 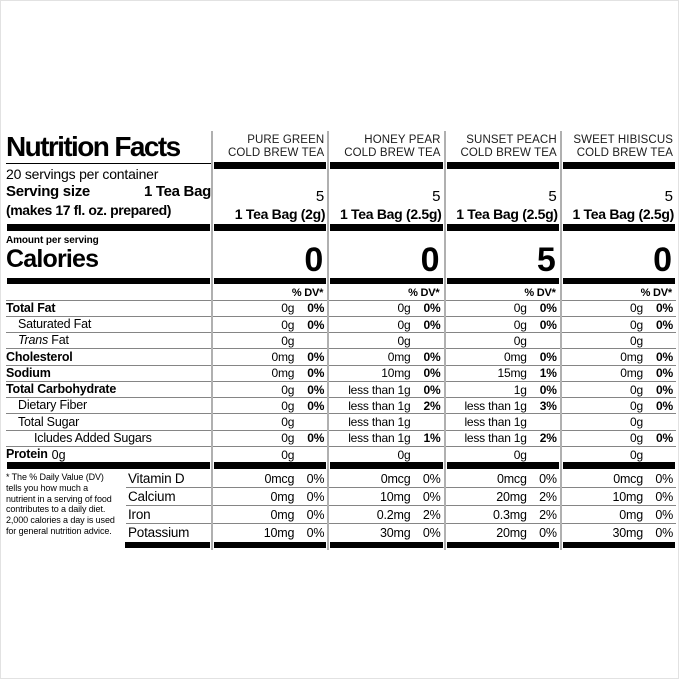 I want to click on product-name-line1: PURE GREEN, so click(x=286, y=140).